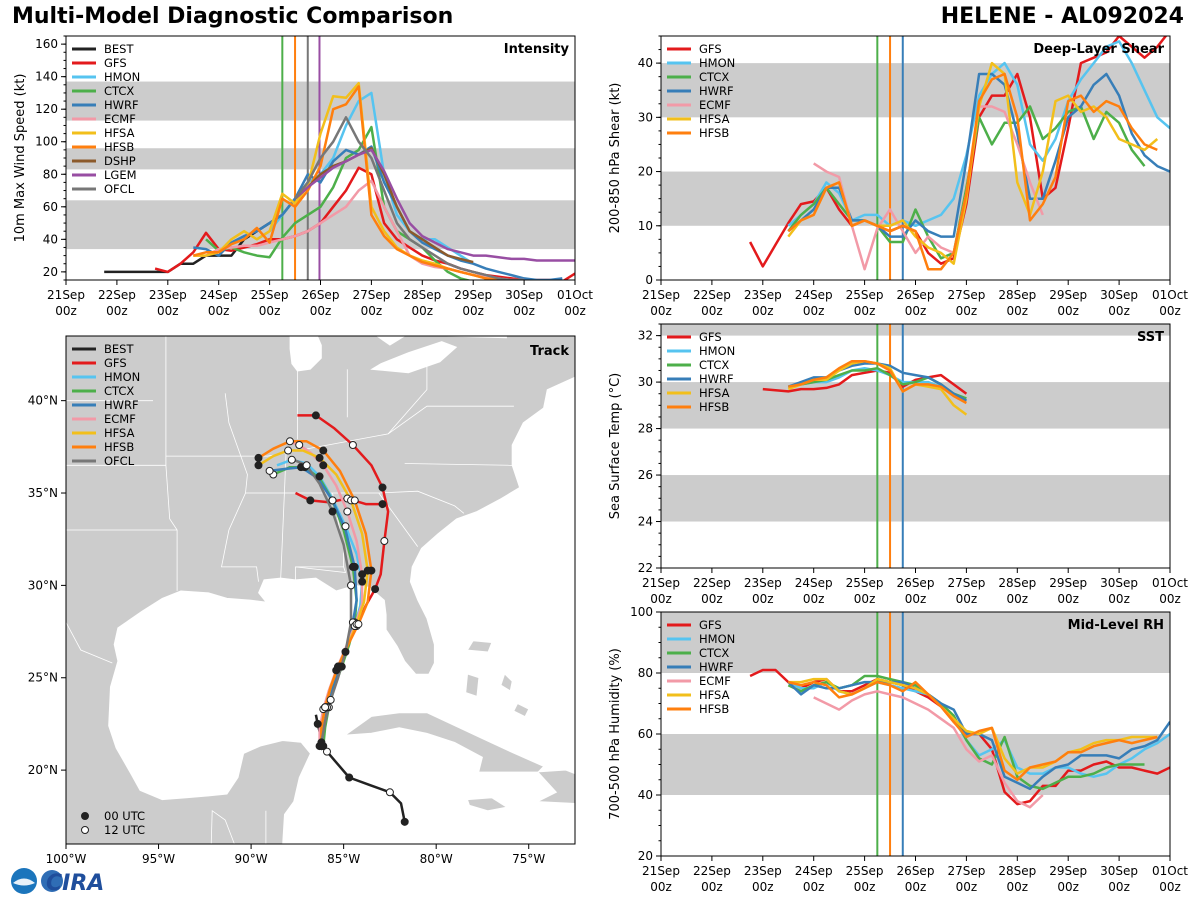  Describe the element at coordinates (645, 336) in the screenshot. I see `sst-ytick-label: 32` at that location.